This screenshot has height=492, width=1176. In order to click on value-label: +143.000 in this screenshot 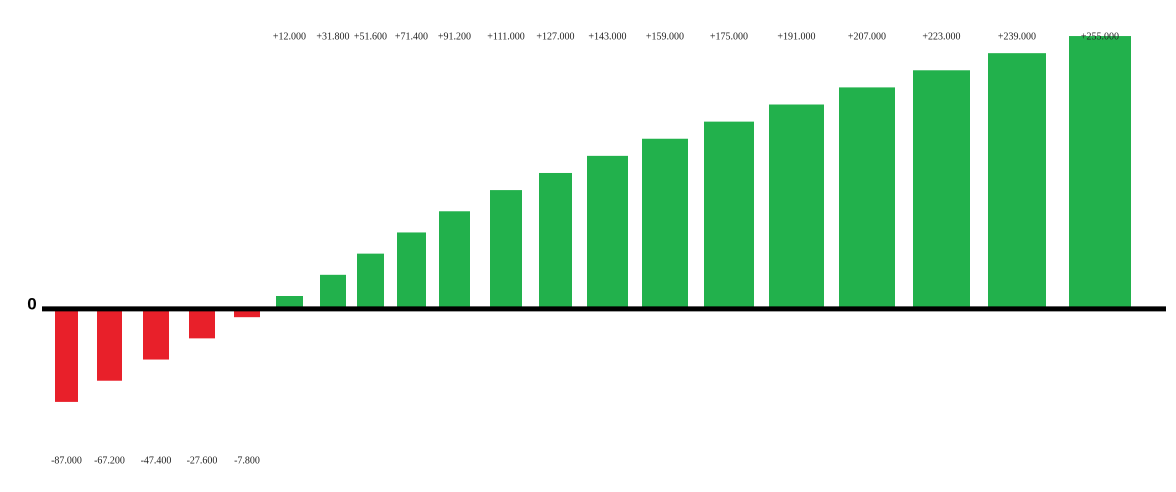, I will do `click(607, 36)`.